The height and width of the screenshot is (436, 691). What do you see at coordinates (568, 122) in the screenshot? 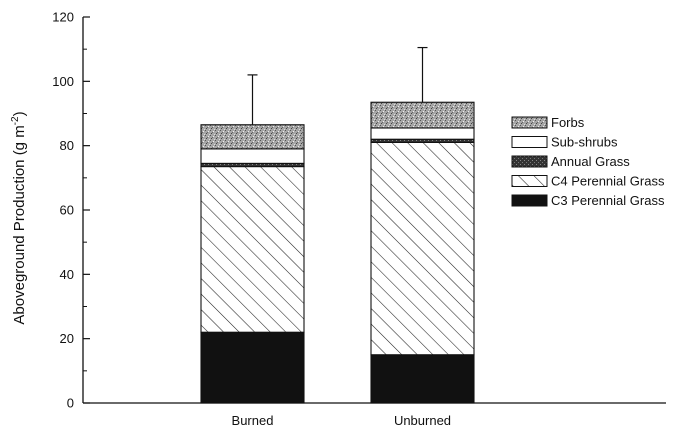
I see `legend-label: Forbs` at bounding box center [568, 122].